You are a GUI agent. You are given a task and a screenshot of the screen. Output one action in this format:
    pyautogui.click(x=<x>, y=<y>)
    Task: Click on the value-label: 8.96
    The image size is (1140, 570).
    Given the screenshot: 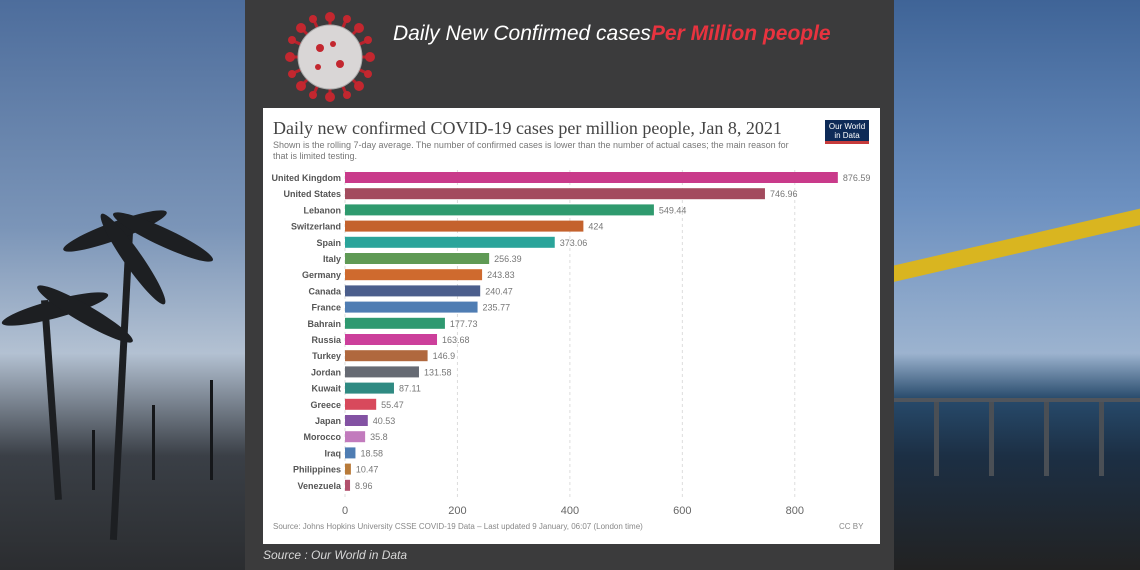 What is the action you would take?
    pyautogui.click(x=364, y=486)
    